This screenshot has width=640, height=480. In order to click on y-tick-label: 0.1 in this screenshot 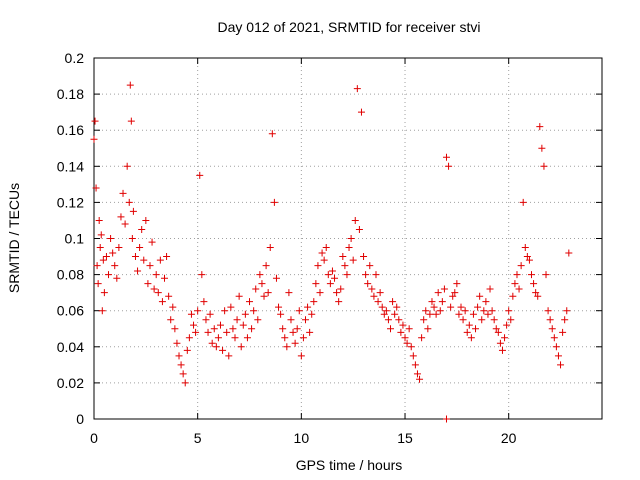, I will do `click(75, 239)`.